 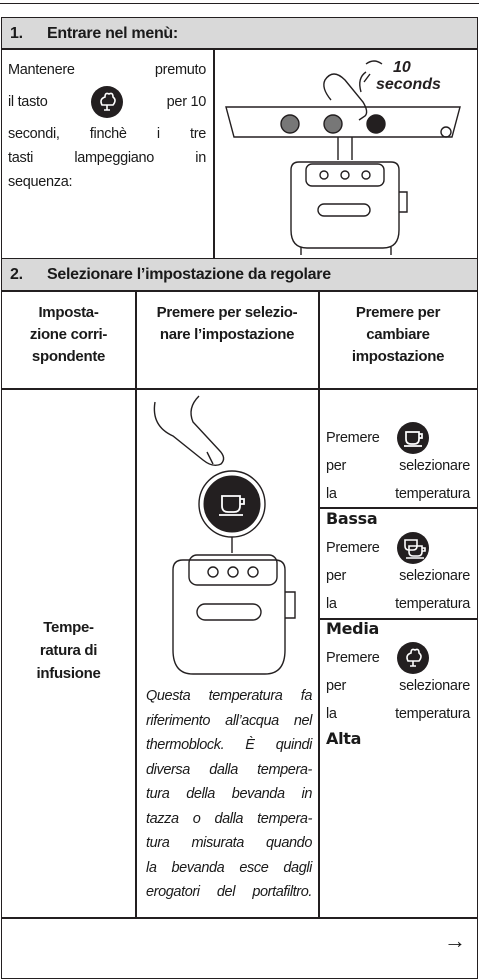 What do you see at coordinates (16, 33) in the screenshot?
I see `section-number: 1.` at bounding box center [16, 33].